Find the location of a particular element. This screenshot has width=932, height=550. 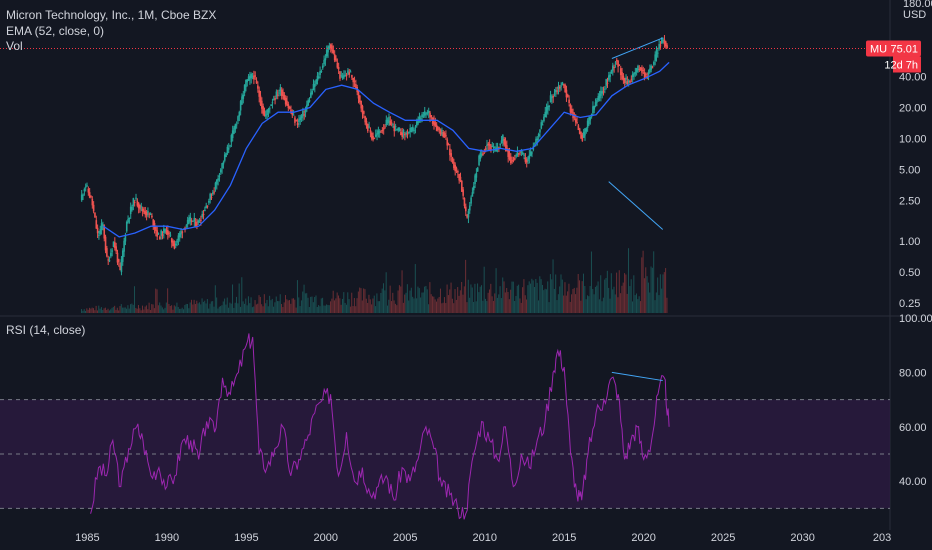

legend-title: Micron Technology, Inc., 1M, Cboe BZX is located at coordinates (111, 15).